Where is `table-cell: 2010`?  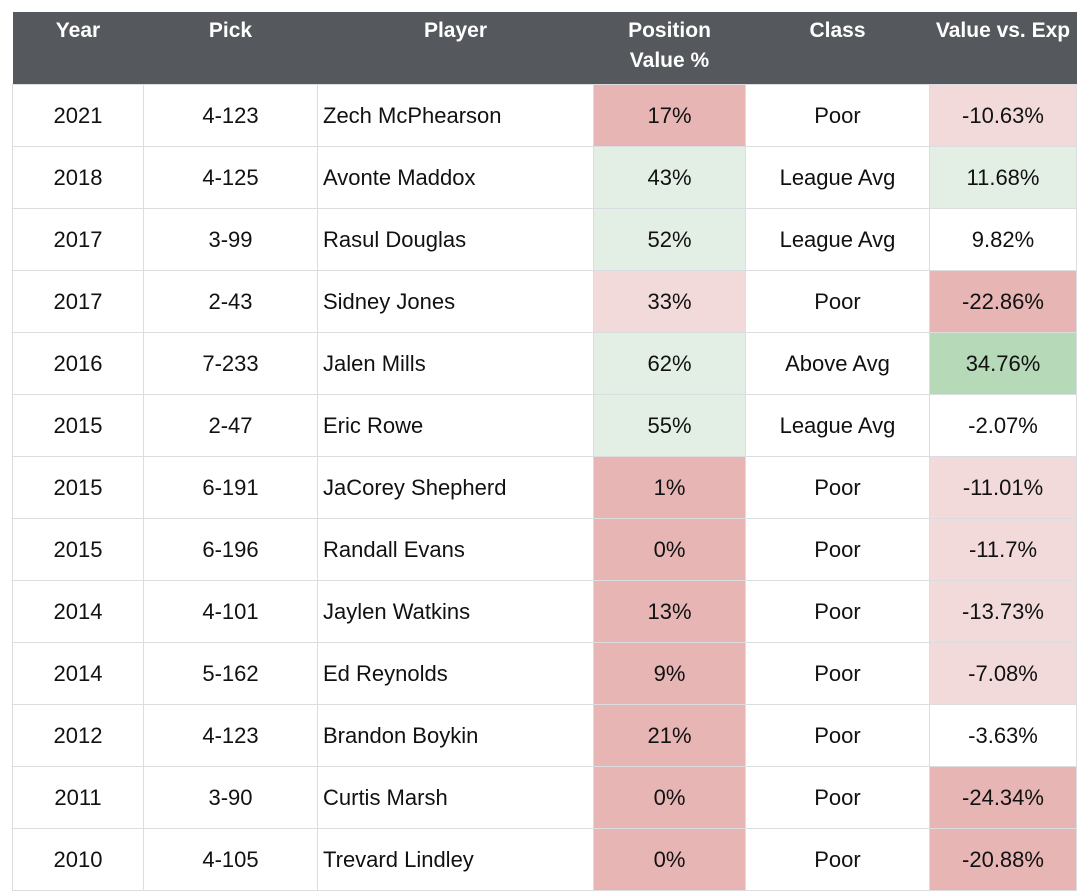
table-cell: 2010 is located at coordinates (78, 859).